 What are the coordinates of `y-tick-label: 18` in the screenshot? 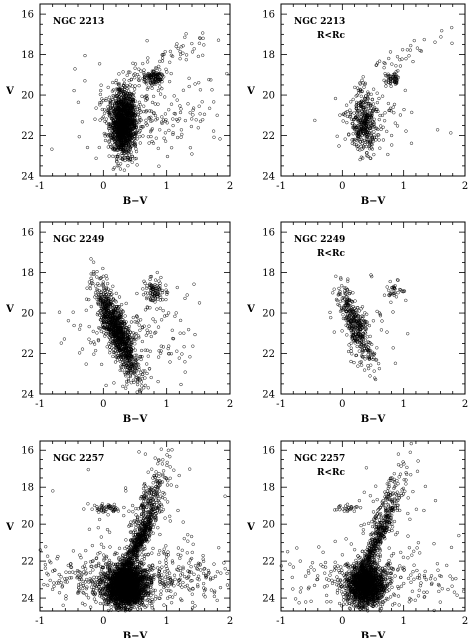 It's located at (268, 273).